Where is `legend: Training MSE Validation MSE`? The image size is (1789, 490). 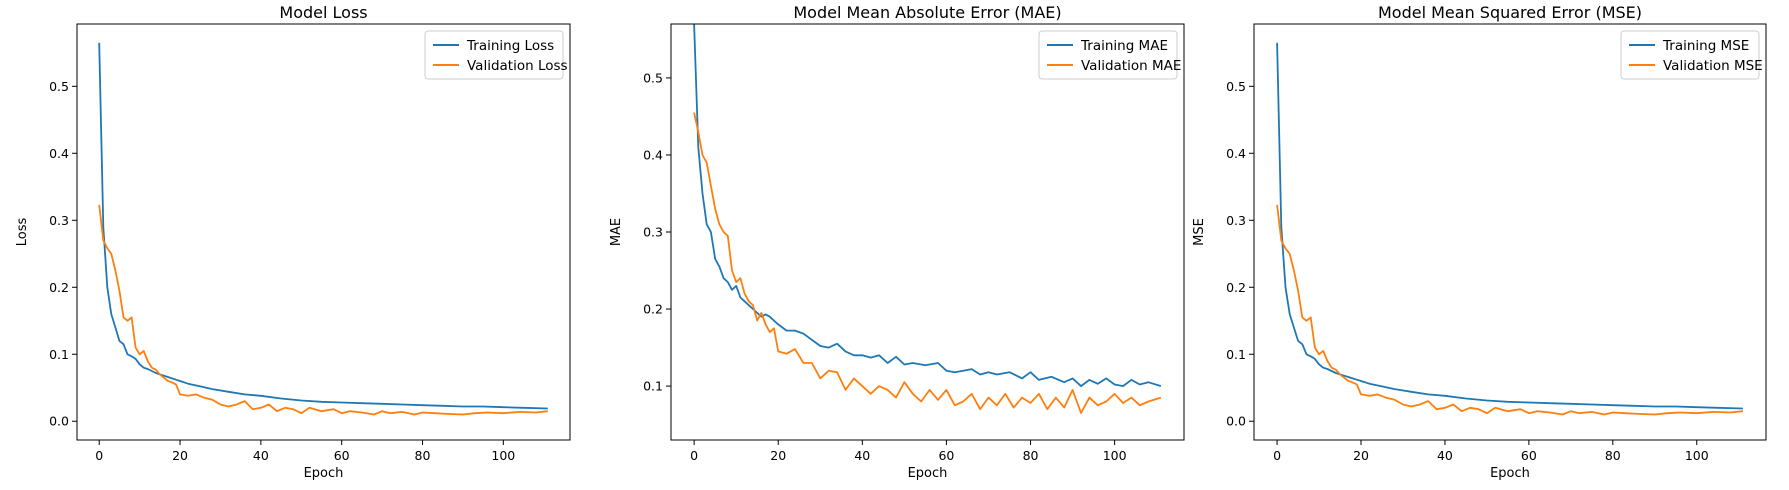
legend: Training MSE Validation MSE is located at coordinates (1691, 55).